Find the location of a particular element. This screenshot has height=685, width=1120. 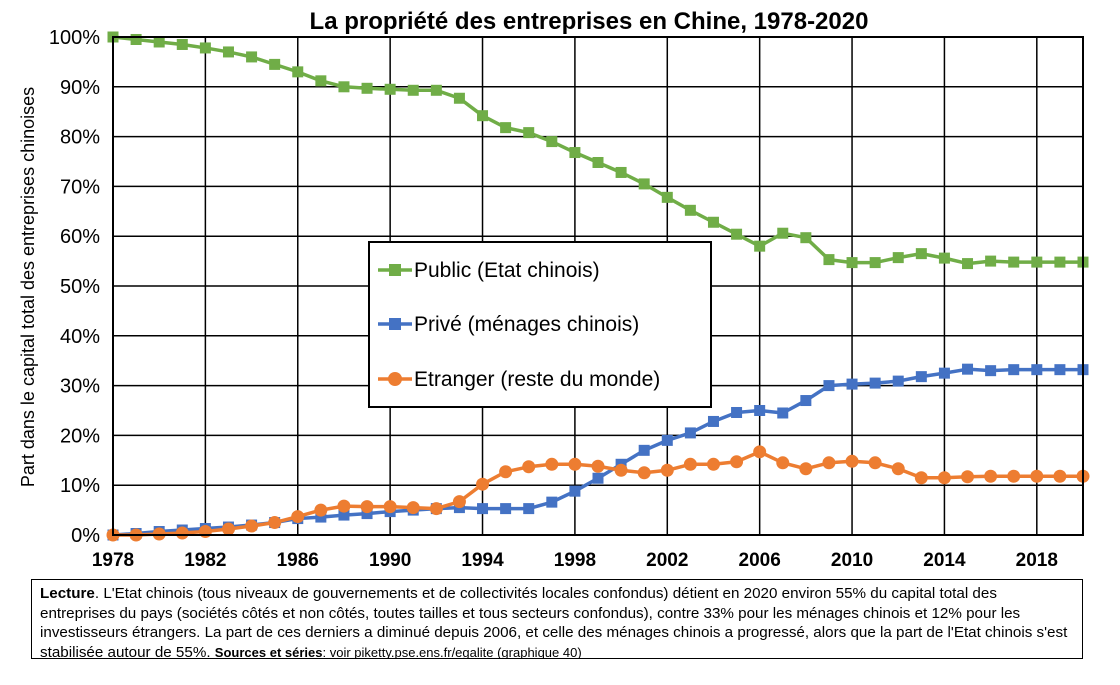

y-tick-label-8: 80% is located at coordinates (80, 138).